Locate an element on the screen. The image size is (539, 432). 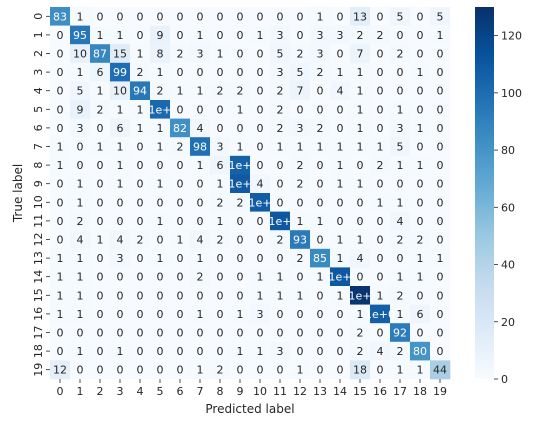
cell-value-label: 8 is located at coordinates (160, 54).